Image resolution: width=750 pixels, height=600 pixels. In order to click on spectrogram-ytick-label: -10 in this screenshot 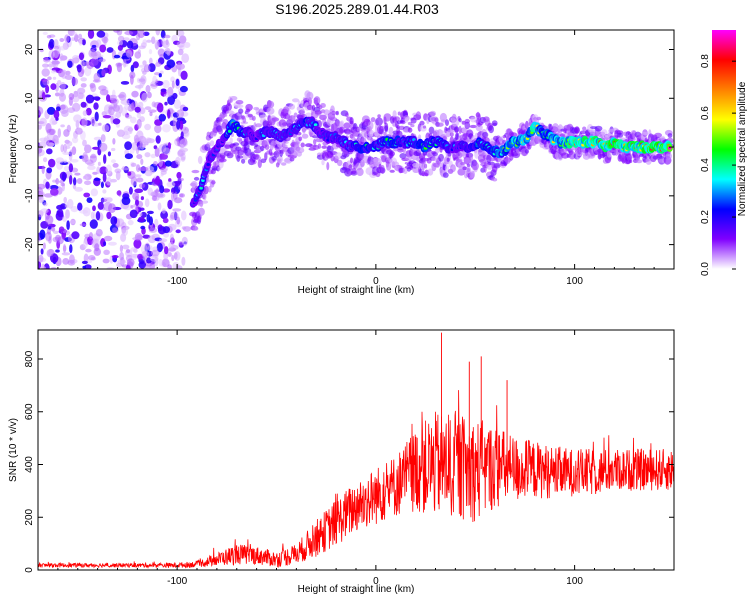, I will do `click(29, 195)`.